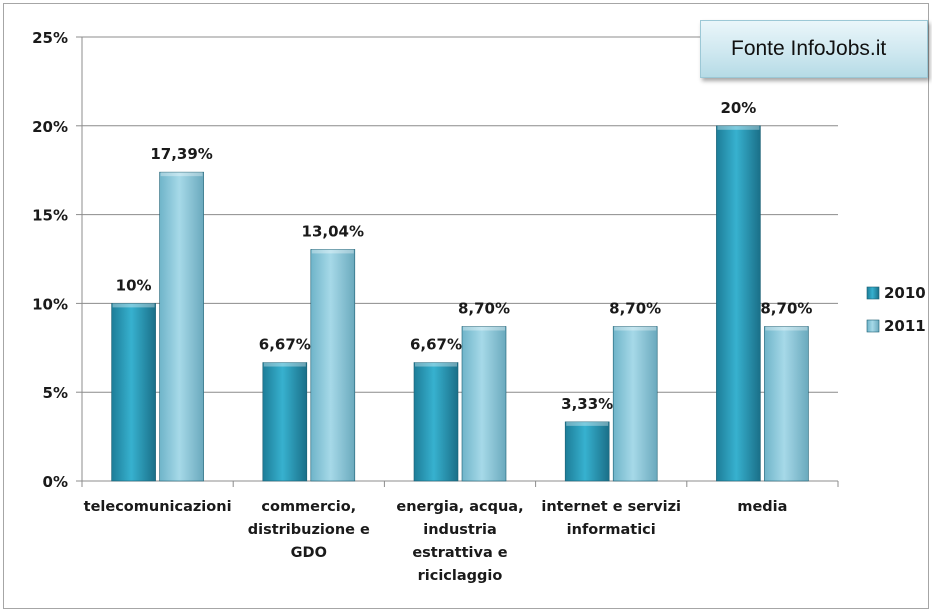 This screenshot has width=932, height=612. What do you see at coordinates (50, 304) in the screenshot?
I see `y-tick-label: 10%` at bounding box center [50, 304].